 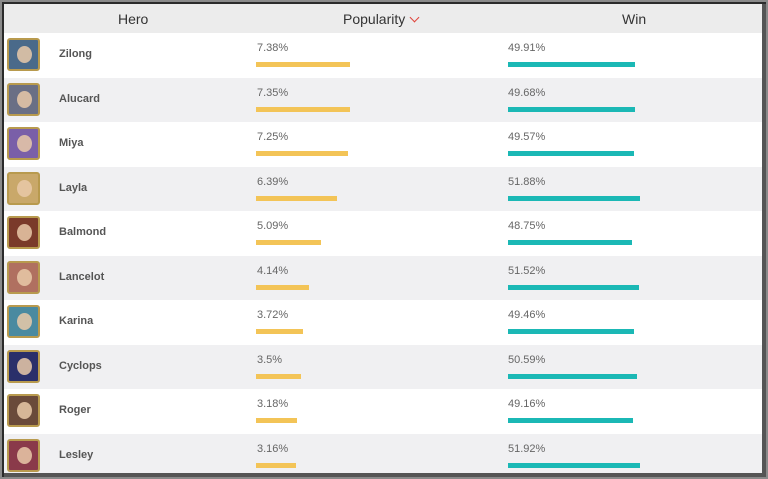 I want to click on table-row: Roger 3.18% 49.16%, so click(x=383, y=411).